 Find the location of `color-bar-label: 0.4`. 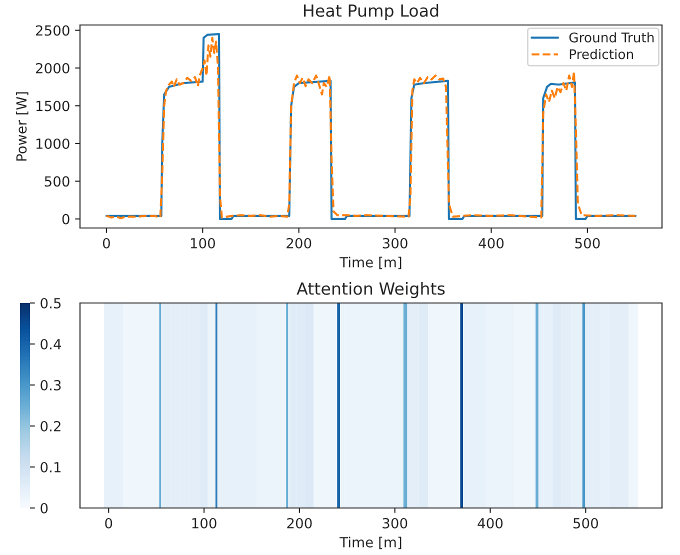

color-bar-label: 0.4 is located at coordinates (51, 344).